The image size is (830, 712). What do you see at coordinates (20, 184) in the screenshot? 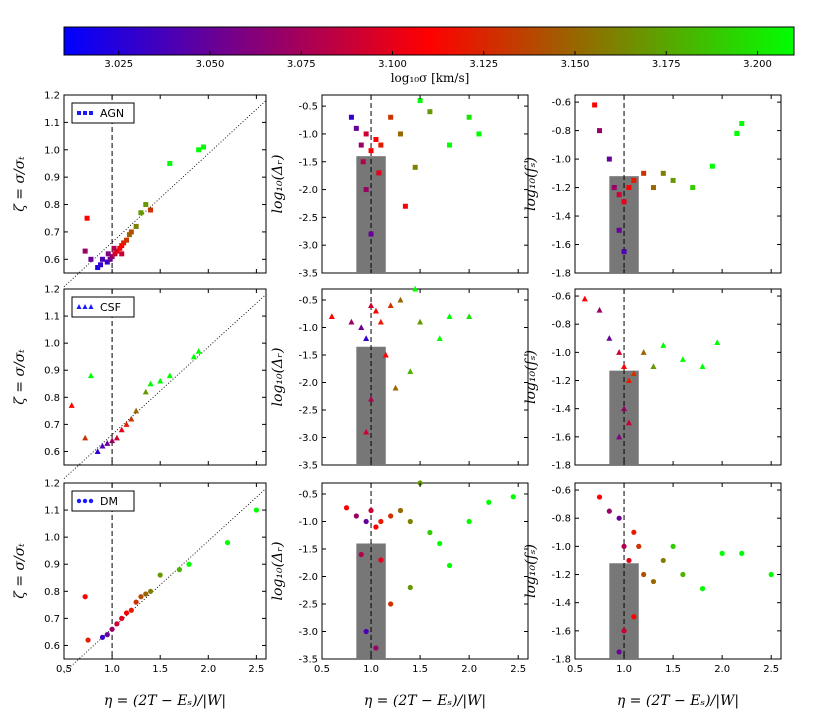
I see `y-axis-label: ζ = σ/σₜ` at bounding box center [20, 184].